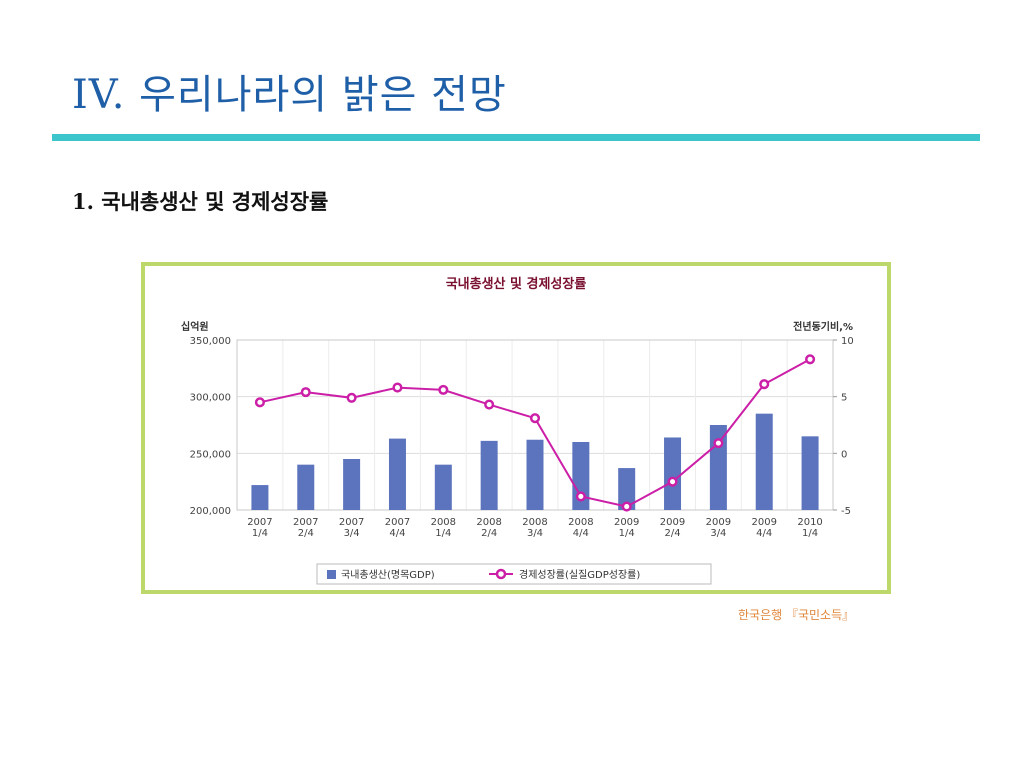  Describe the element at coordinates (844, 454) in the screenshot. I see `right-tick-label: 0` at that location.